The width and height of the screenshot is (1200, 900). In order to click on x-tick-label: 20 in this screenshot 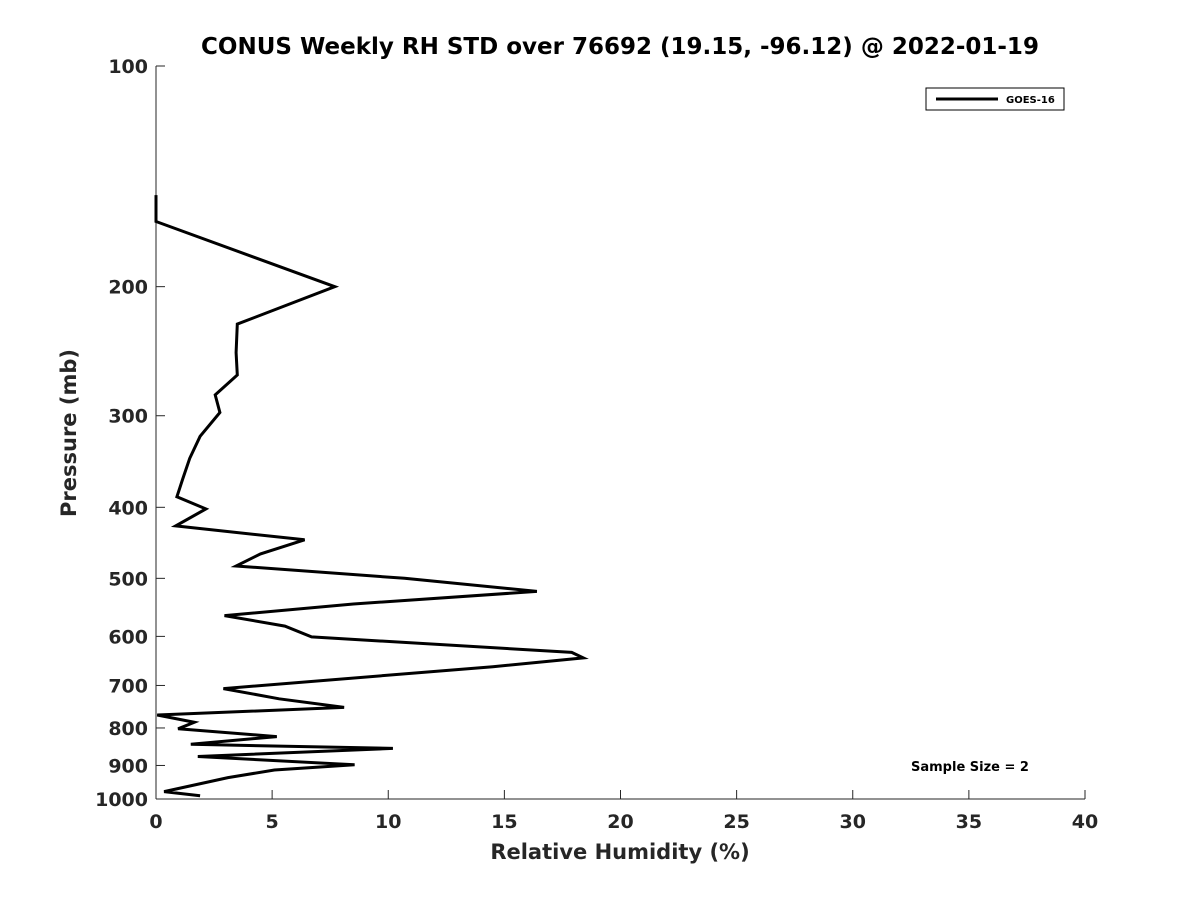, I will do `click(620, 822)`.